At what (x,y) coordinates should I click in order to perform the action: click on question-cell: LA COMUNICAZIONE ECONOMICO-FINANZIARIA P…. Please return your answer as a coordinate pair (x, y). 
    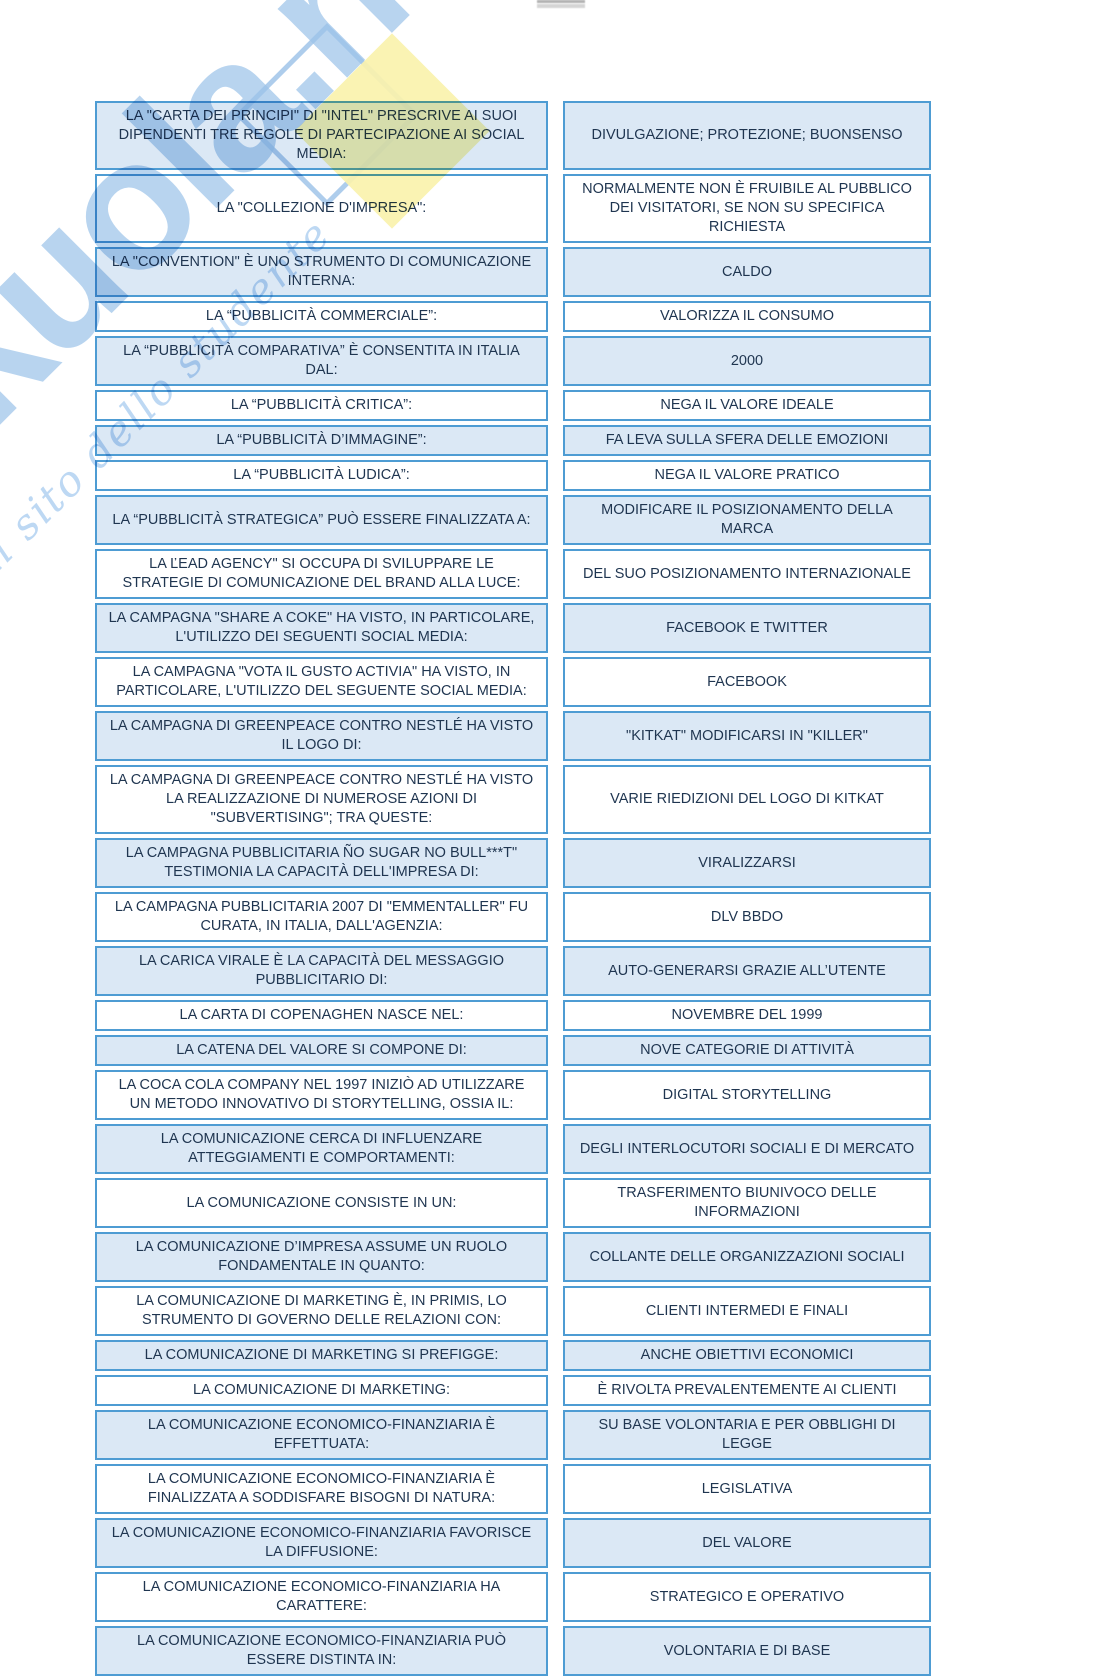
    Looking at the image, I should click on (321, 1651).